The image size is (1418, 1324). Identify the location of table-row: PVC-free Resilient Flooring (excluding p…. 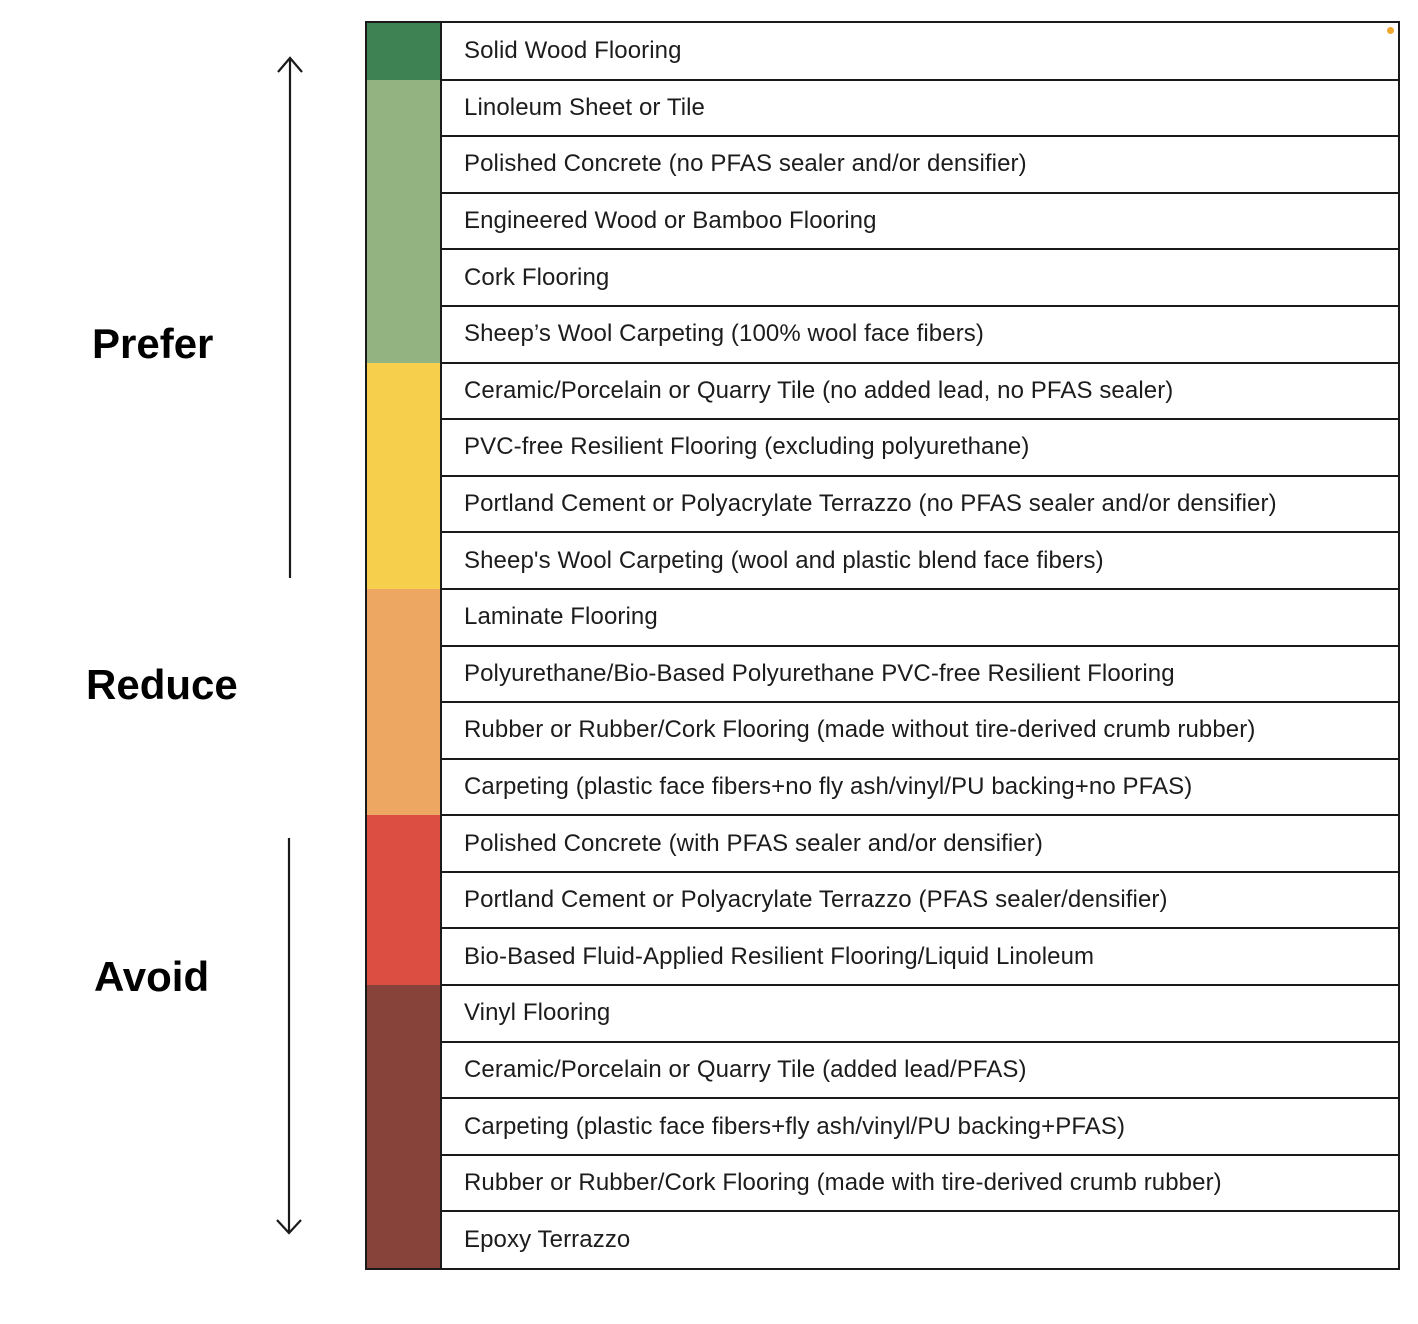
(920, 447).